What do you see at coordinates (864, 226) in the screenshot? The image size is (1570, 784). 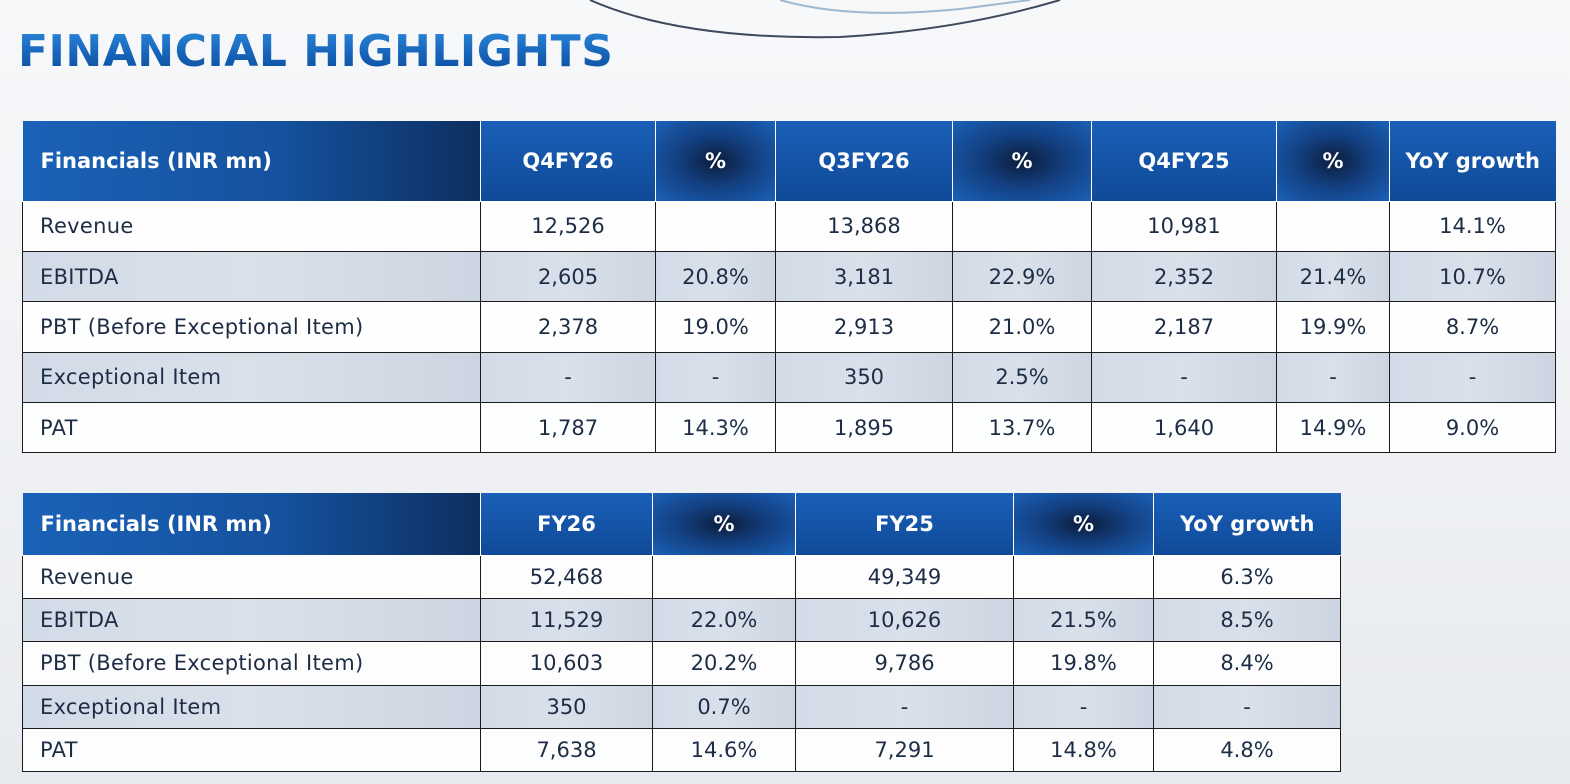 I see `table-cell: 13,868` at bounding box center [864, 226].